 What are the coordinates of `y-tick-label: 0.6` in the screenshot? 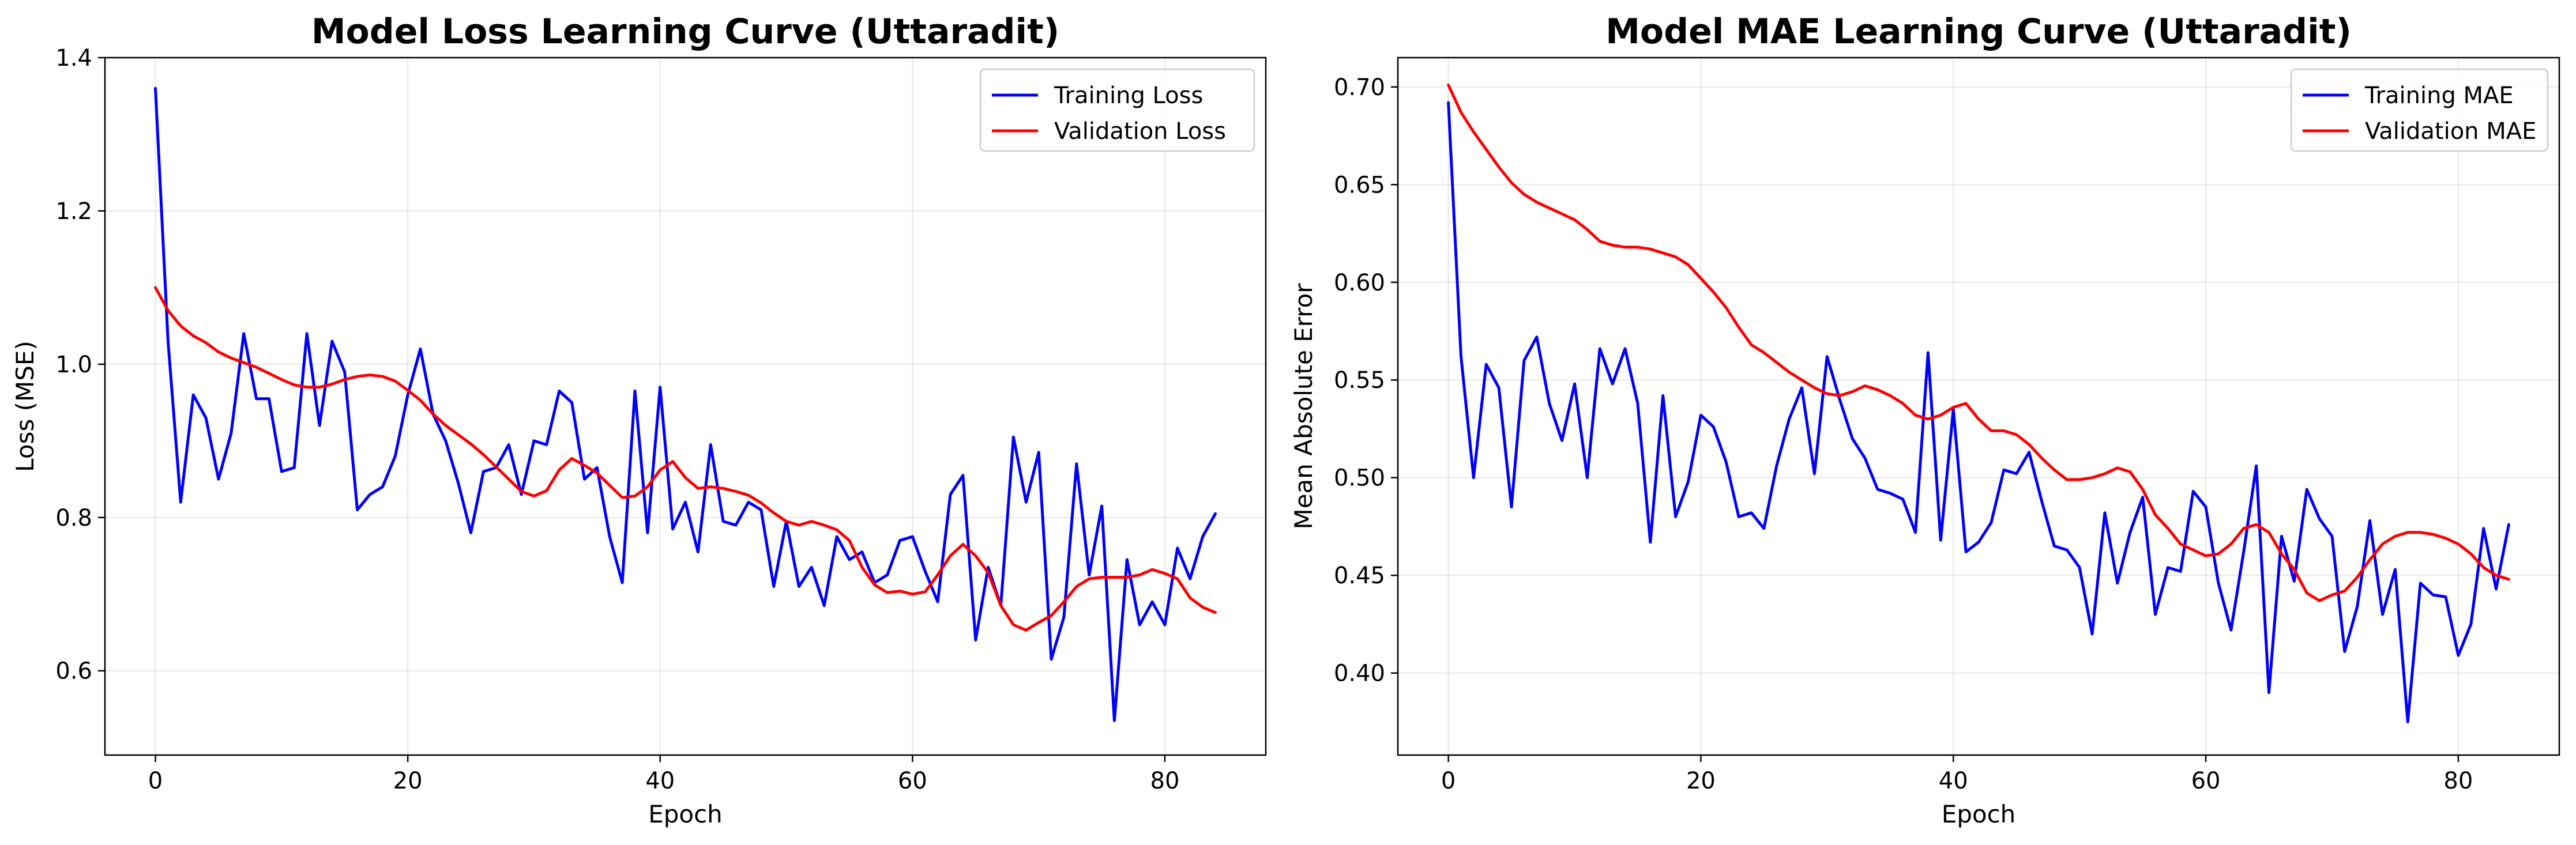 It's located at (73, 672).